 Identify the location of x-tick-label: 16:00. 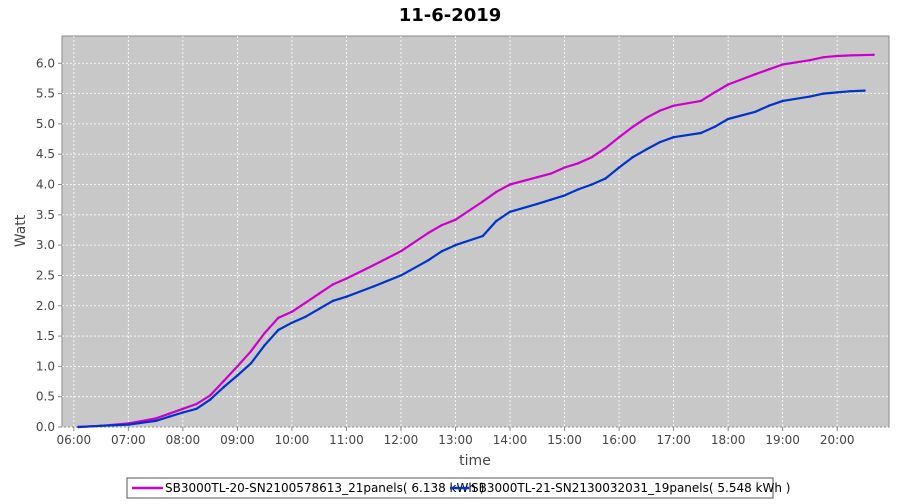
(619, 440).